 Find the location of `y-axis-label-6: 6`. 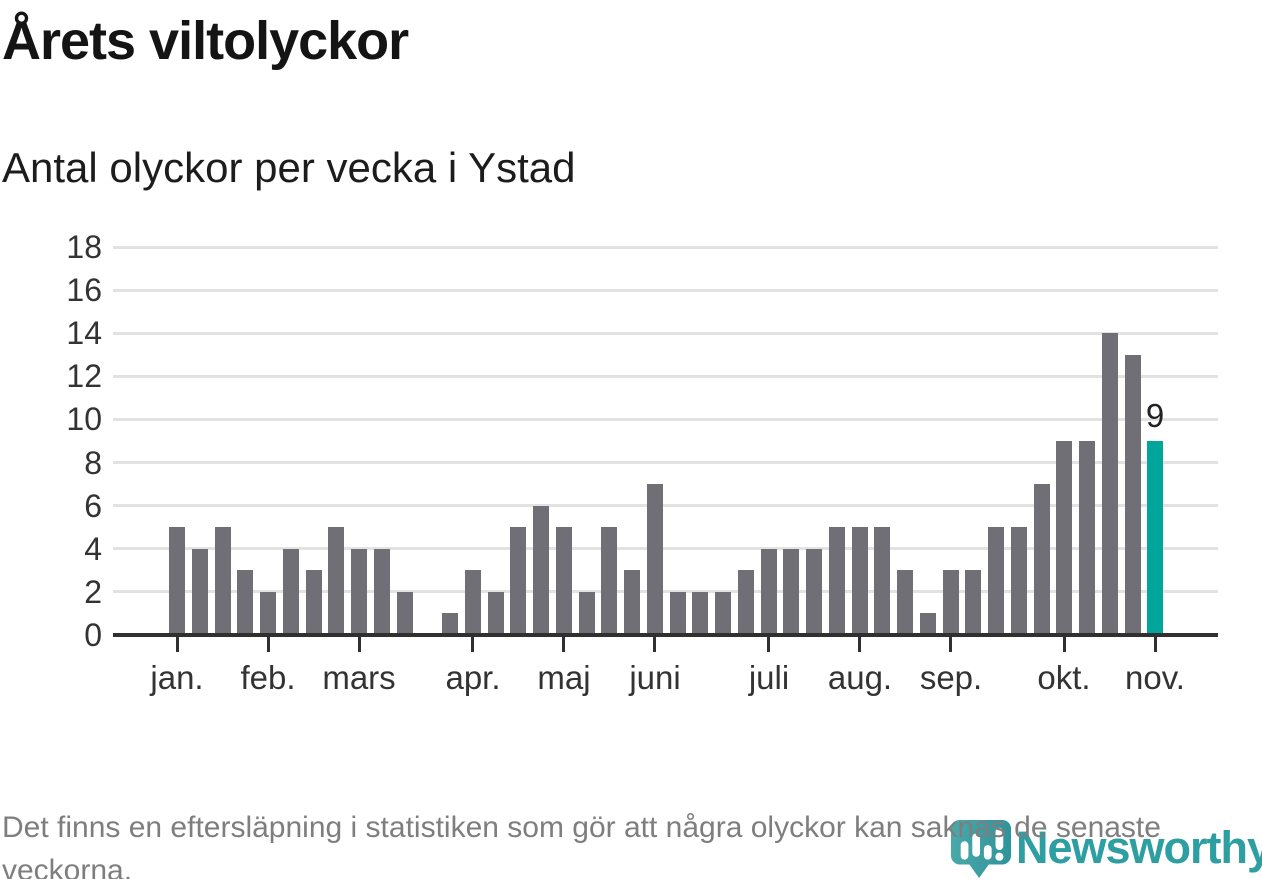

y-axis-label-6: 6 is located at coordinates (93, 506).